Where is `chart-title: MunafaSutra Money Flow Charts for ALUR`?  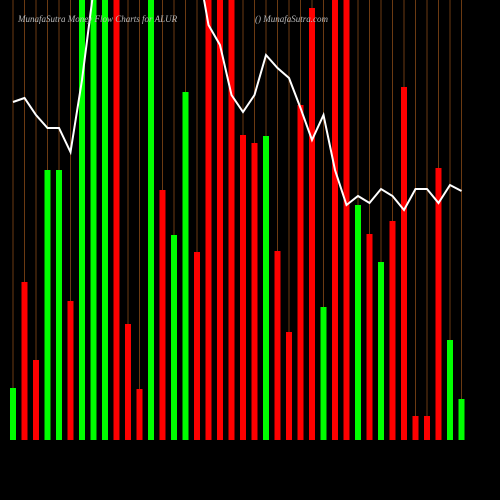 chart-title: MunafaSutra Money Flow Charts for ALUR is located at coordinates (97, 19).